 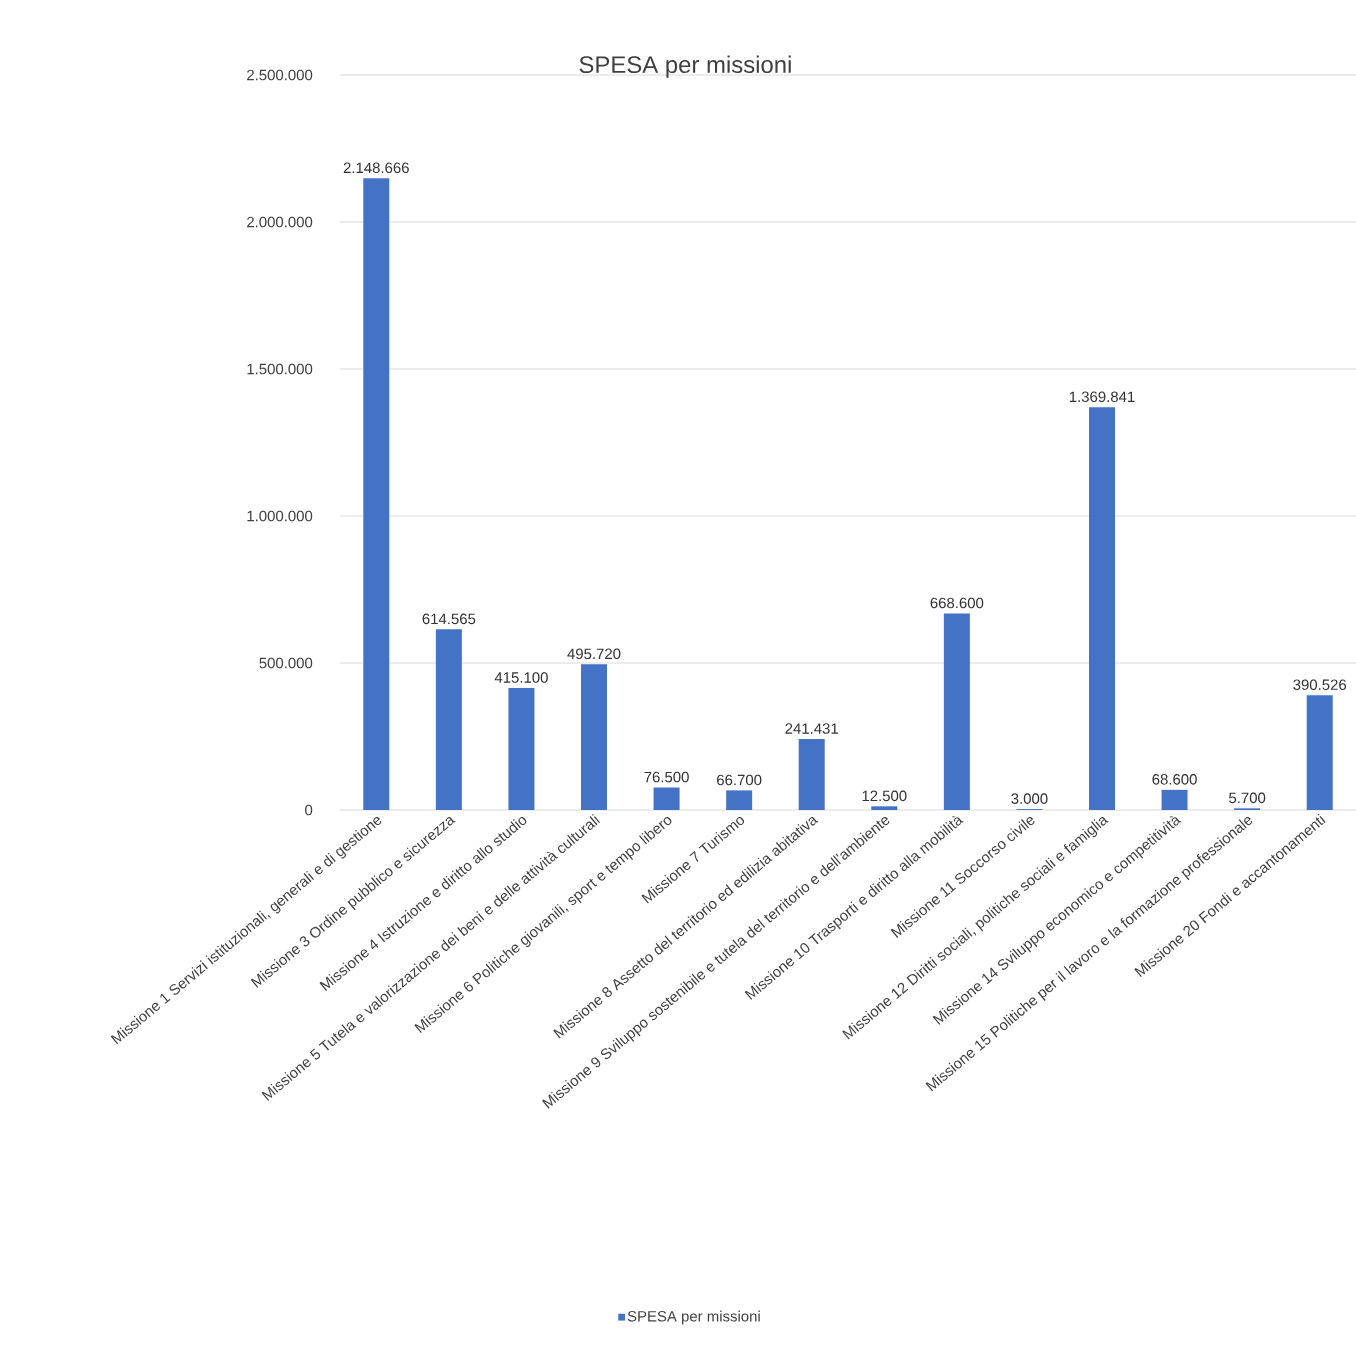 What do you see at coordinates (280, 369) in the screenshot?
I see `y-tick-label: 1.500.000` at bounding box center [280, 369].